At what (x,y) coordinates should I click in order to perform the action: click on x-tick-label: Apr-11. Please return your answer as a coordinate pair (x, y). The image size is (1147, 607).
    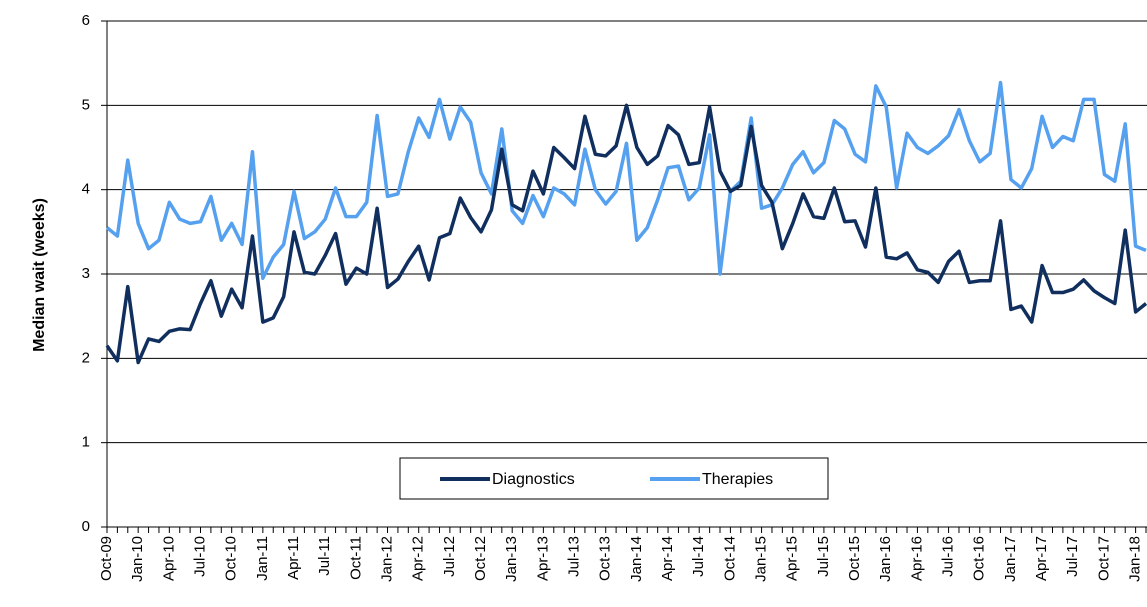
    Looking at the image, I should click on (293, 558).